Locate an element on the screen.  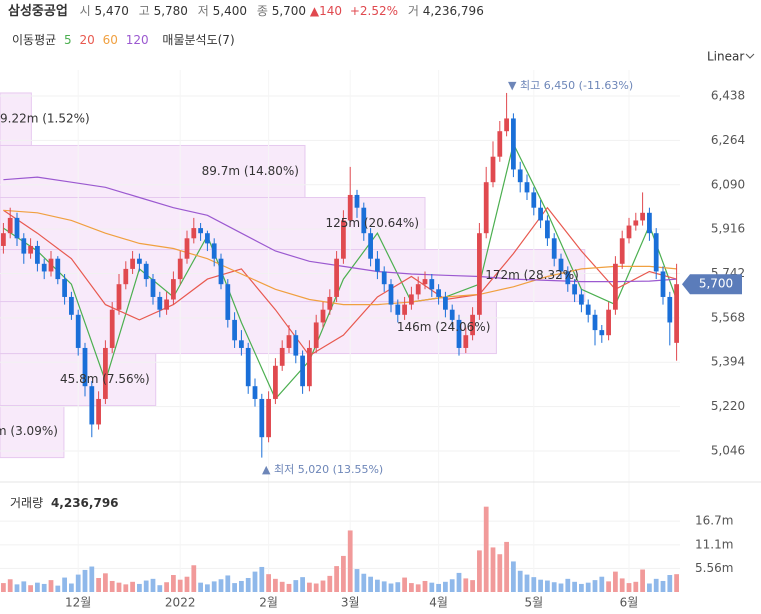
open-label: 시 is located at coordinates (85, 11).